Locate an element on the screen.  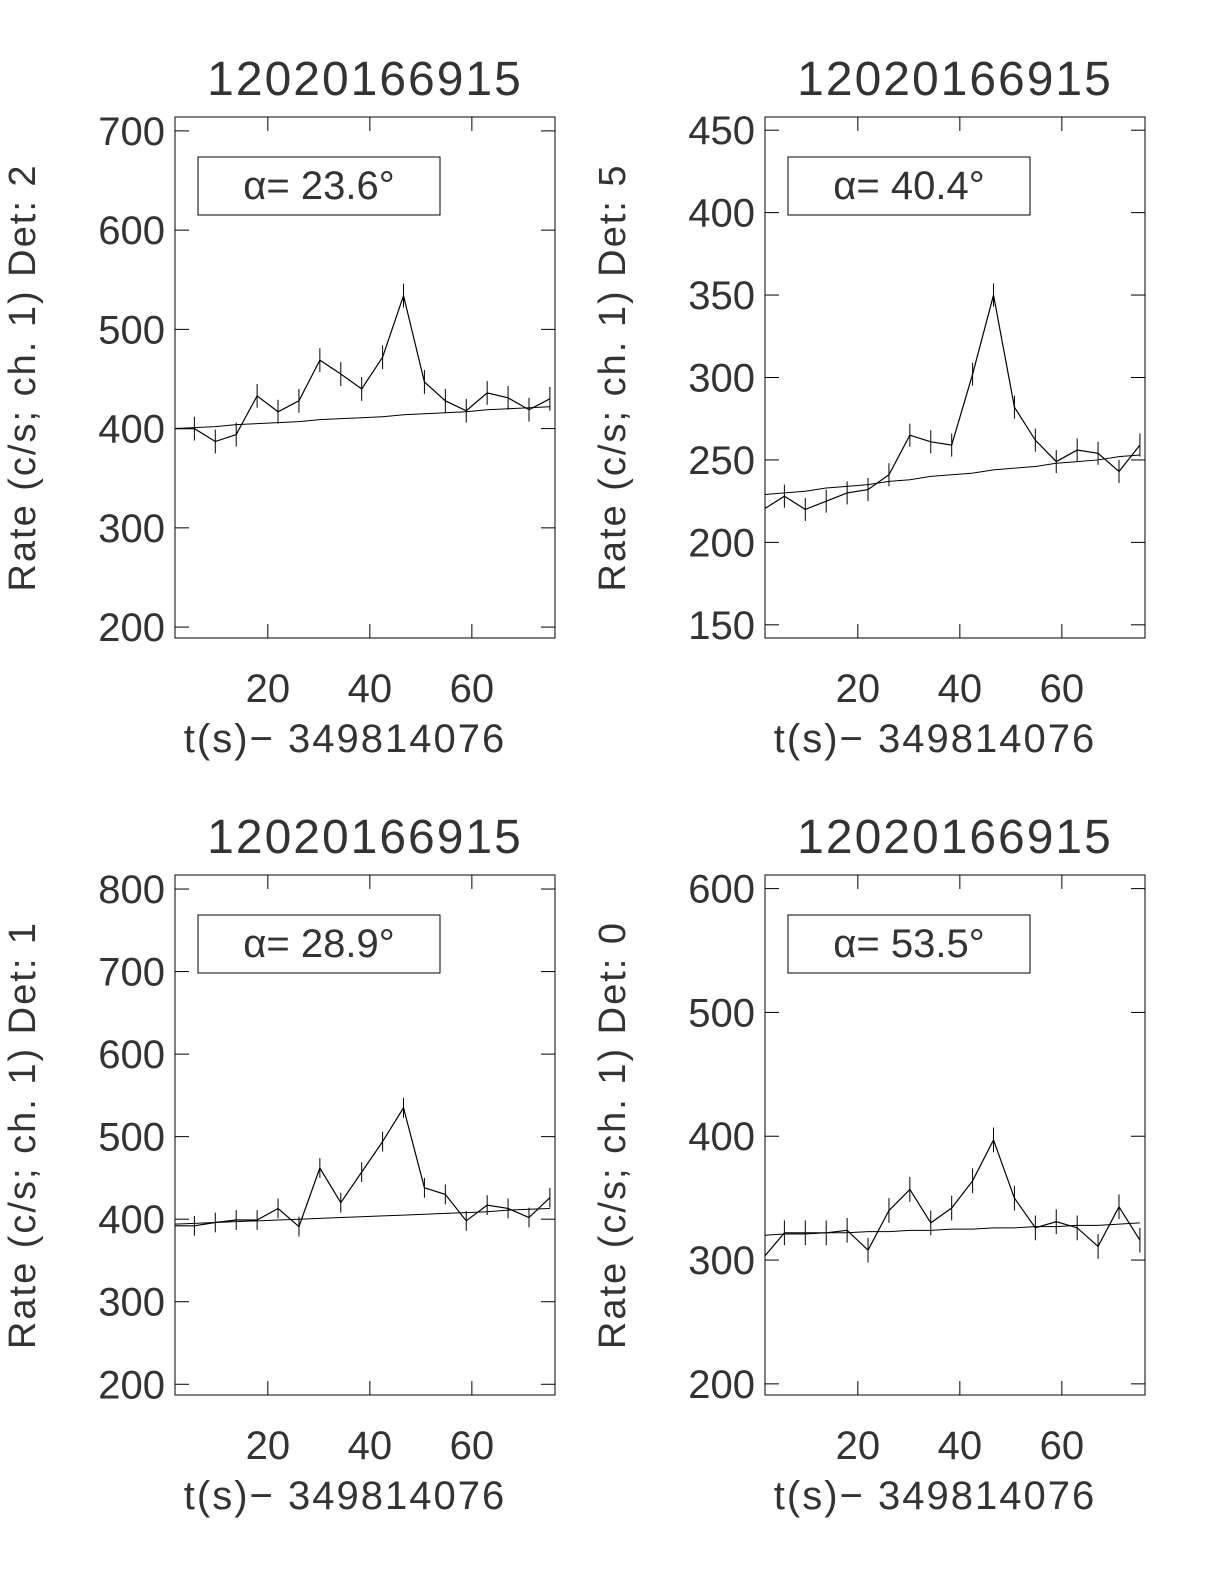
annotation: α= 53.5° is located at coordinates (908, 944).